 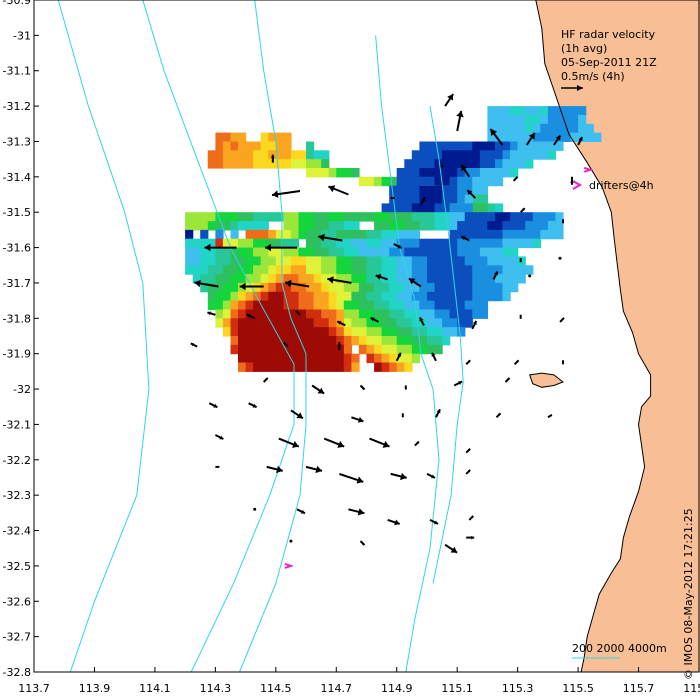 I want to click on credit-text: © IMOS 08-May-2012 17:21:25, so click(x=688, y=594).